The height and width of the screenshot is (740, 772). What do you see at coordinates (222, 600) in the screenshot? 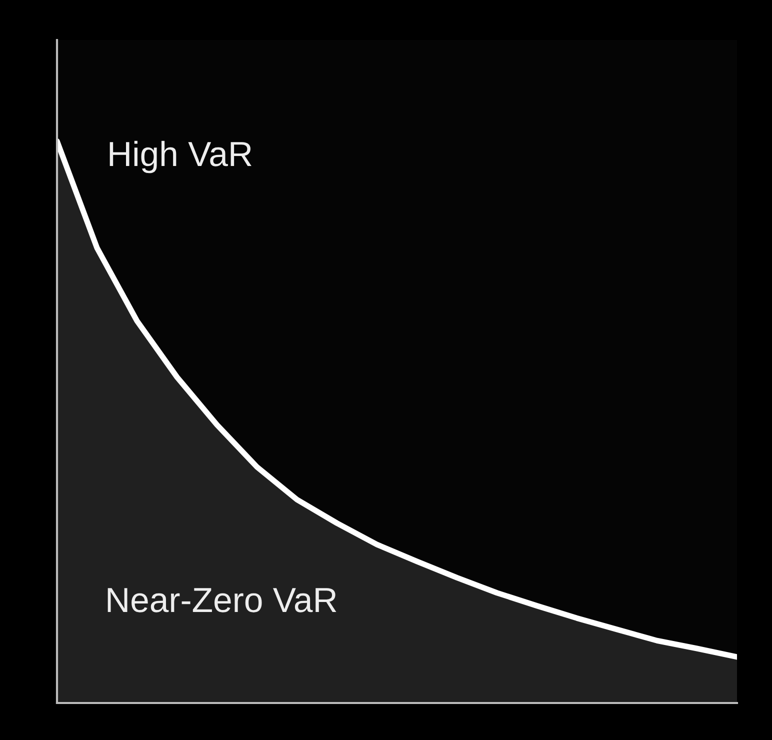
I see `annotation: Near-Zero VaR` at bounding box center [222, 600].